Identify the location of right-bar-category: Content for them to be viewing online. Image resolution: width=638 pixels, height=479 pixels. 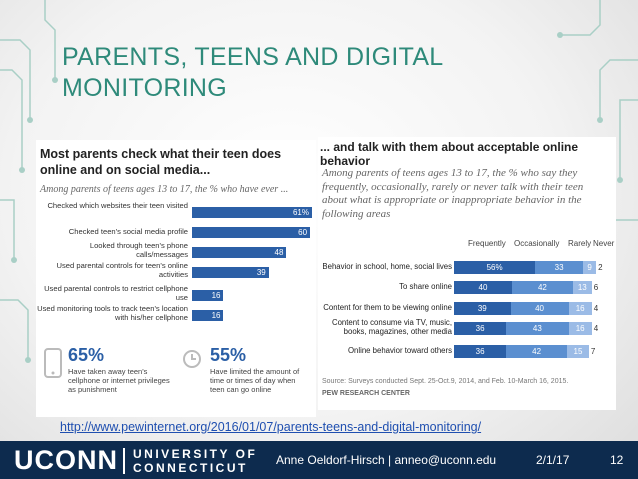
(387, 307).